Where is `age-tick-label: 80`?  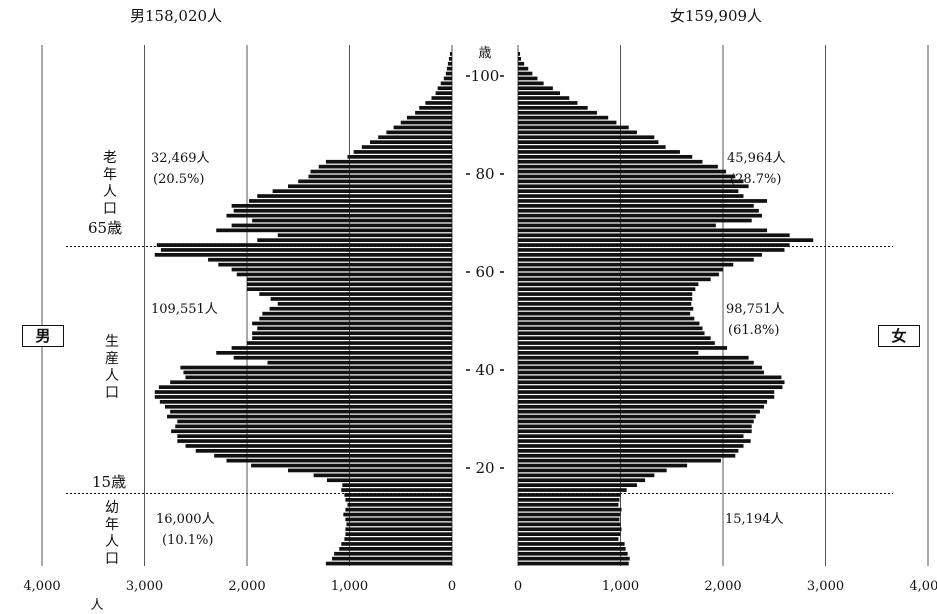 age-tick-label: 80 is located at coordinates (484, 174).